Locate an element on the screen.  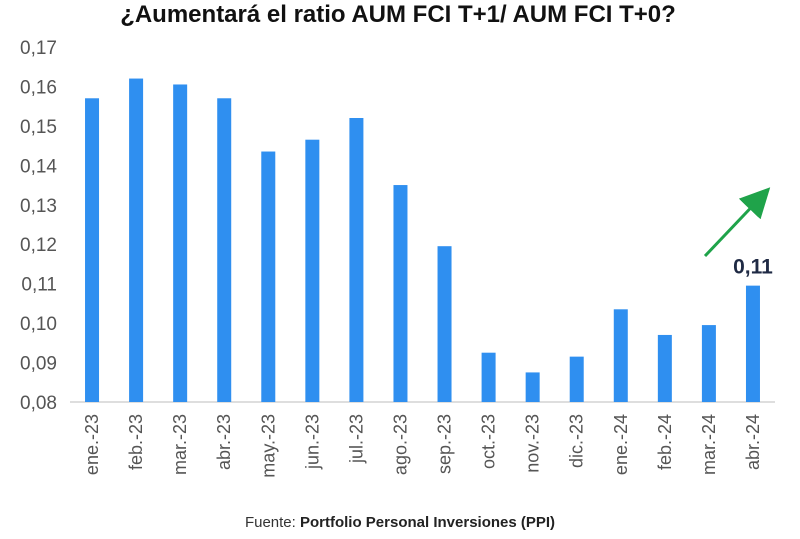
x-tick-label: nov.-23 is located at coordinates (533, 443).